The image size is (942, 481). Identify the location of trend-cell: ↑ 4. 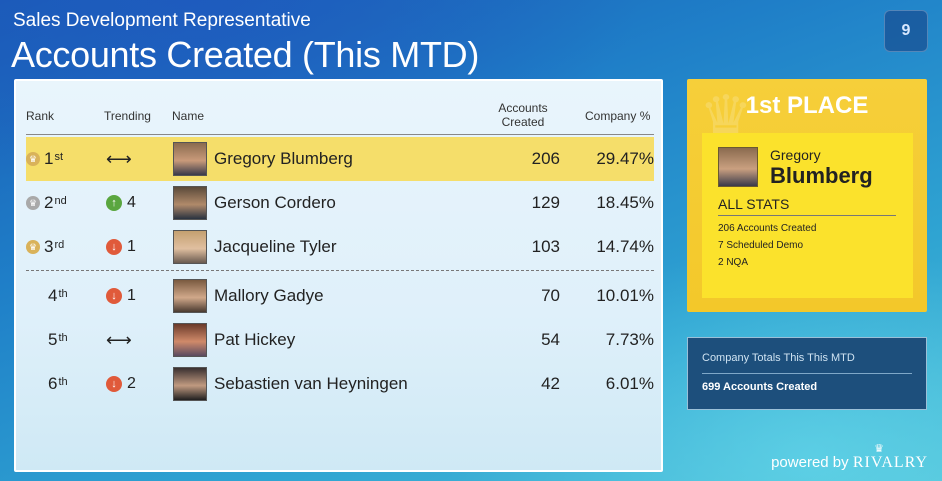
(121, 203).